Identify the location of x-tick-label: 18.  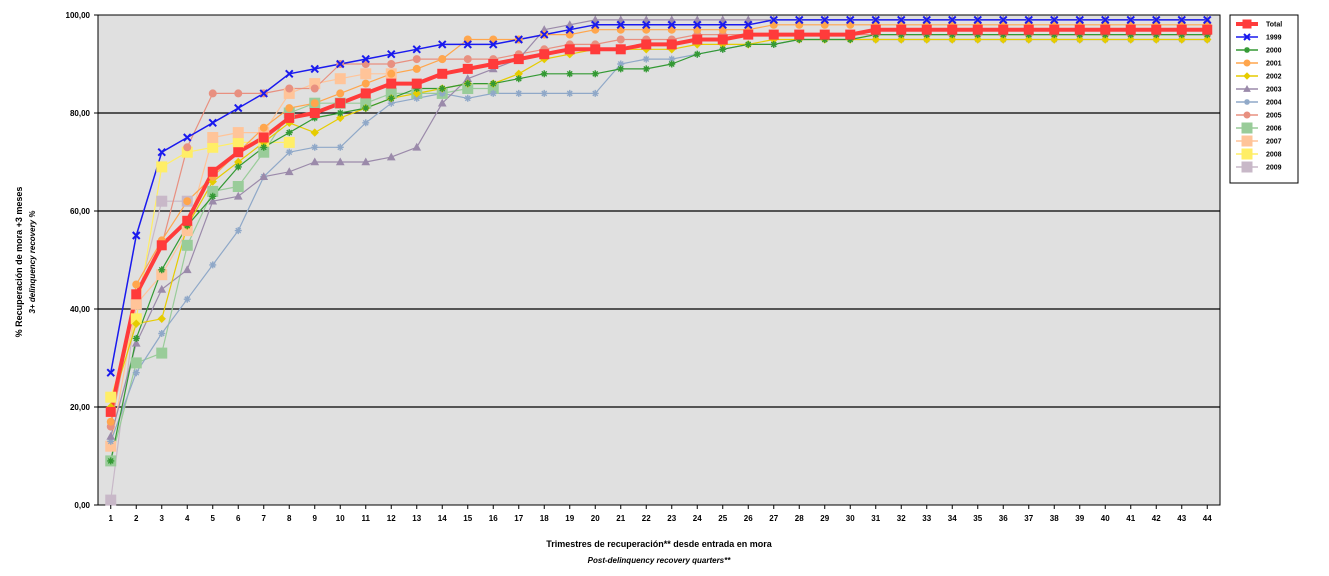
(544, 518).